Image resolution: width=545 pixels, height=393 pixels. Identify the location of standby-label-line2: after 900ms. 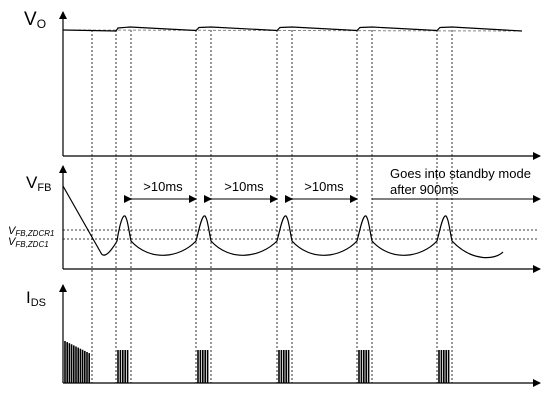
(424, 189).